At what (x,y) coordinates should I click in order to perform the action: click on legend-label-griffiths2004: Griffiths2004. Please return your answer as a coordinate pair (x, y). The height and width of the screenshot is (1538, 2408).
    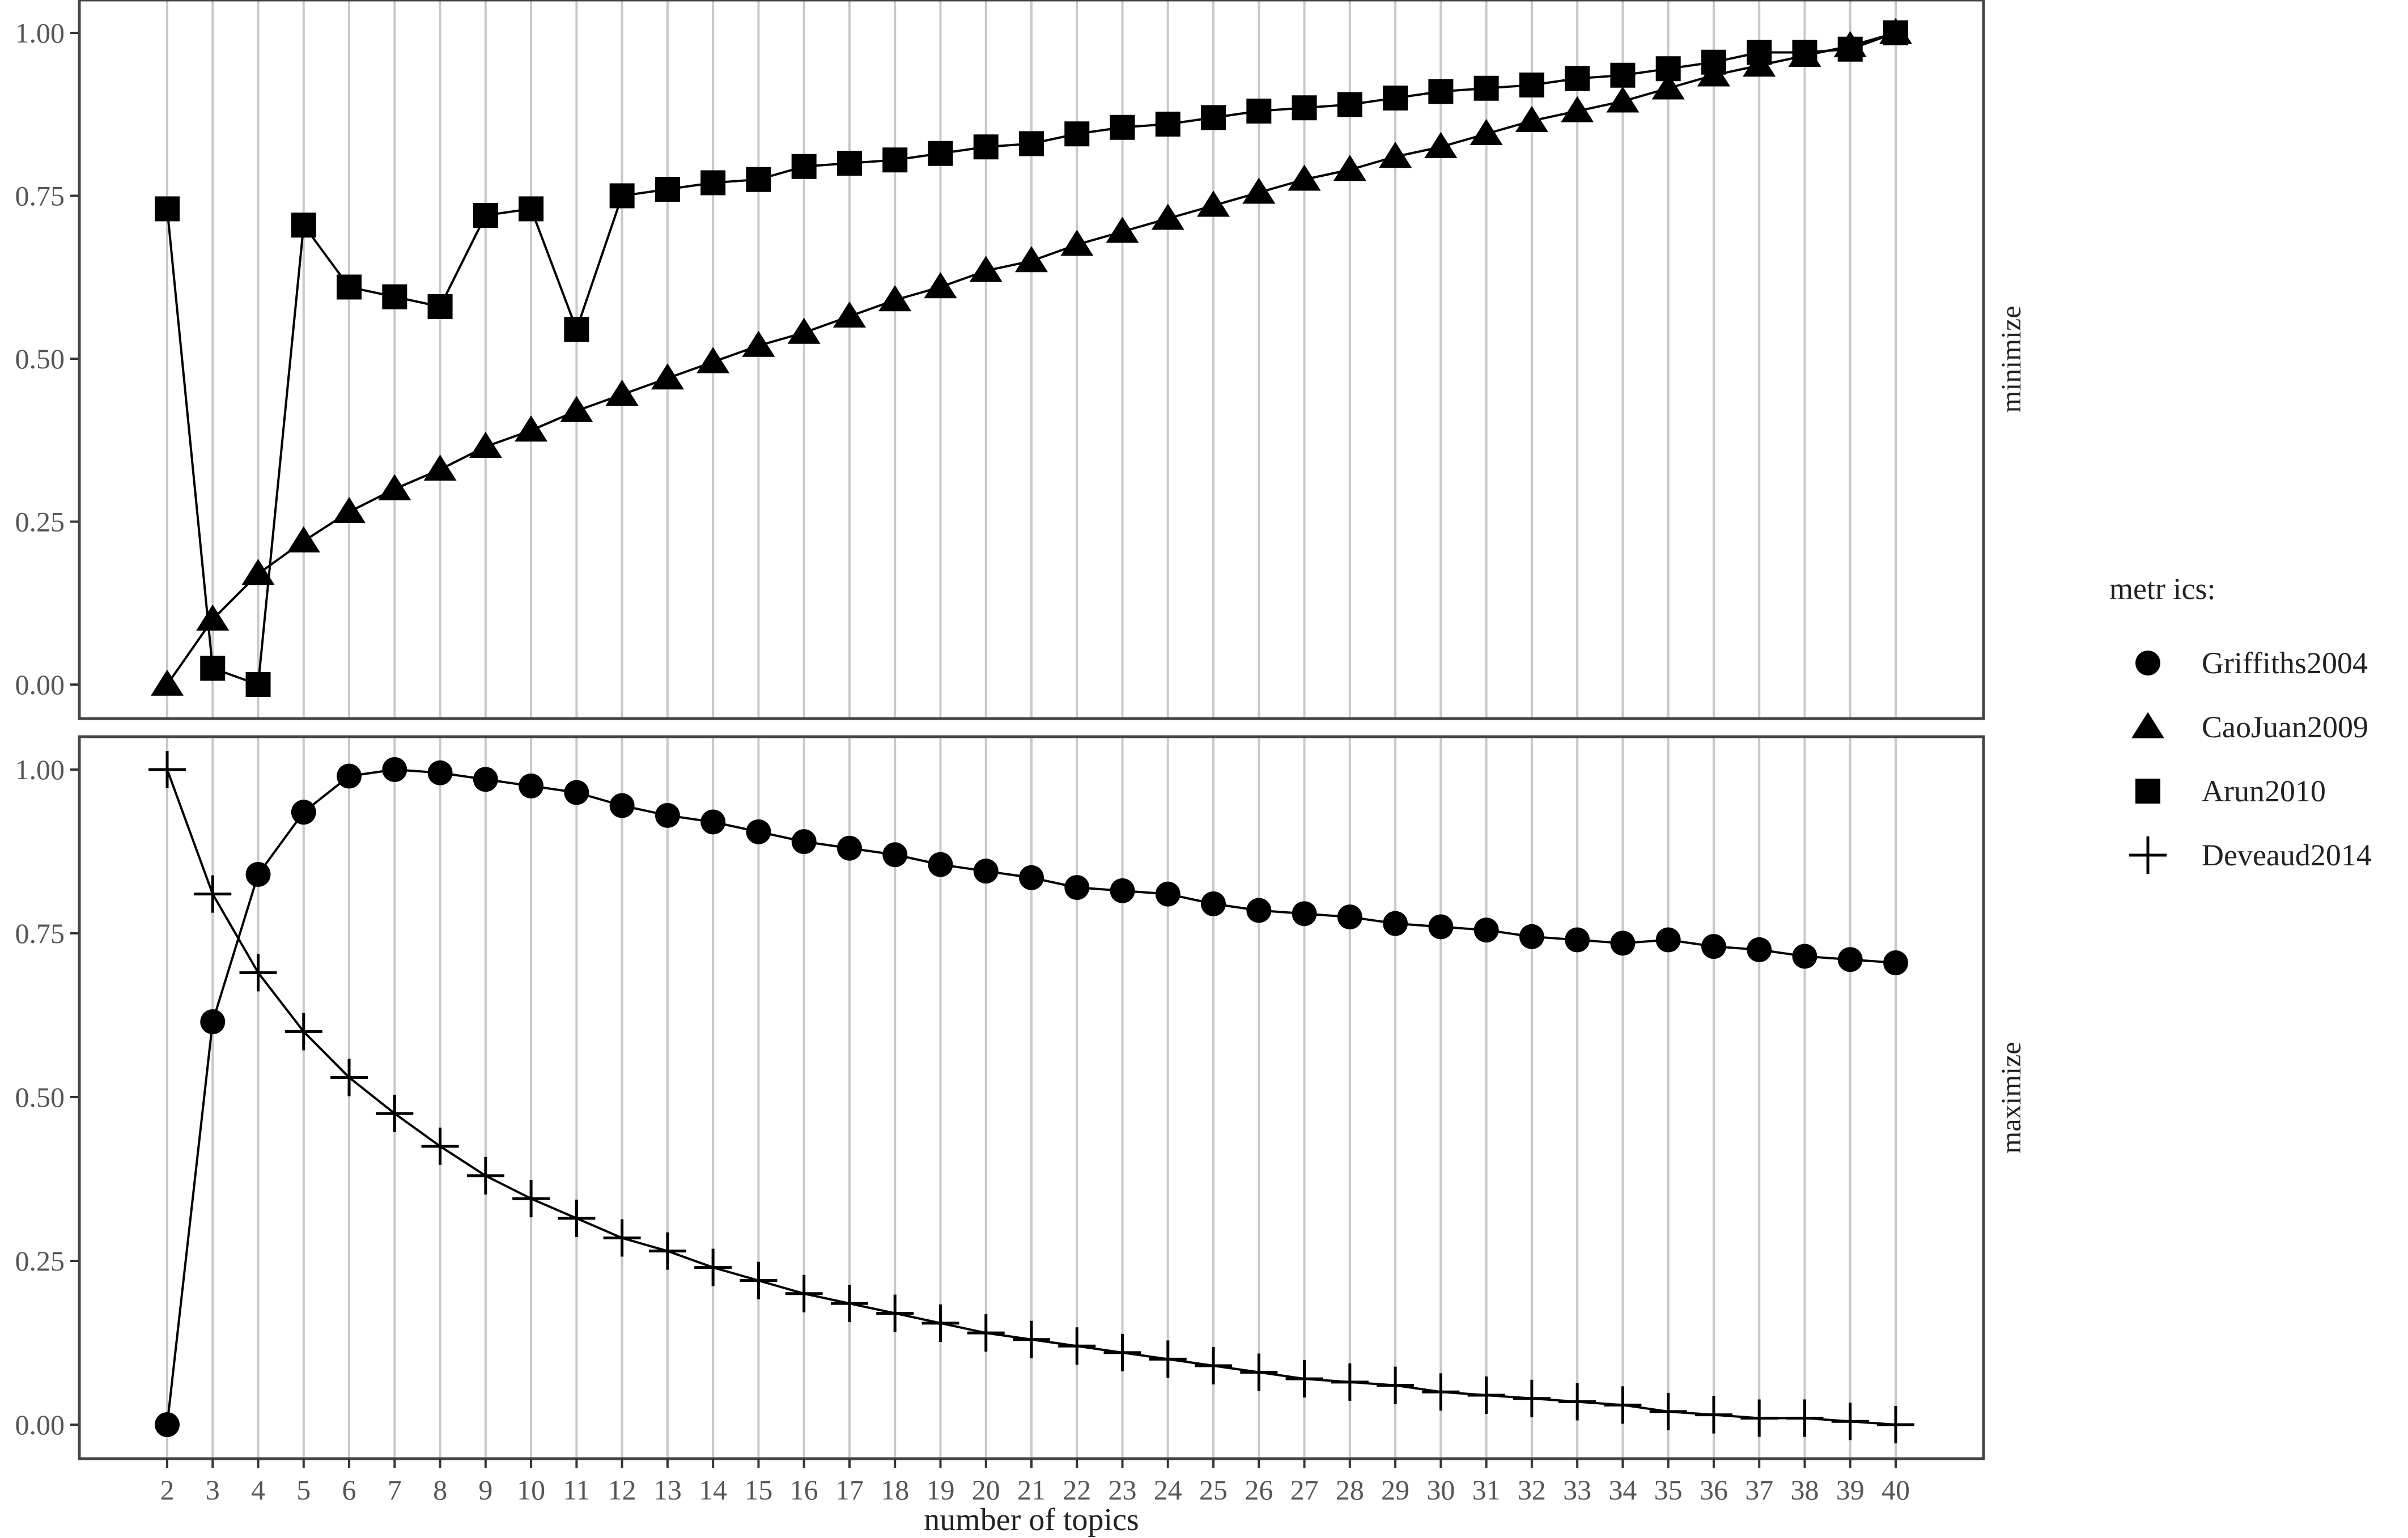
    Looking at the image, I should click on (2285, 663).